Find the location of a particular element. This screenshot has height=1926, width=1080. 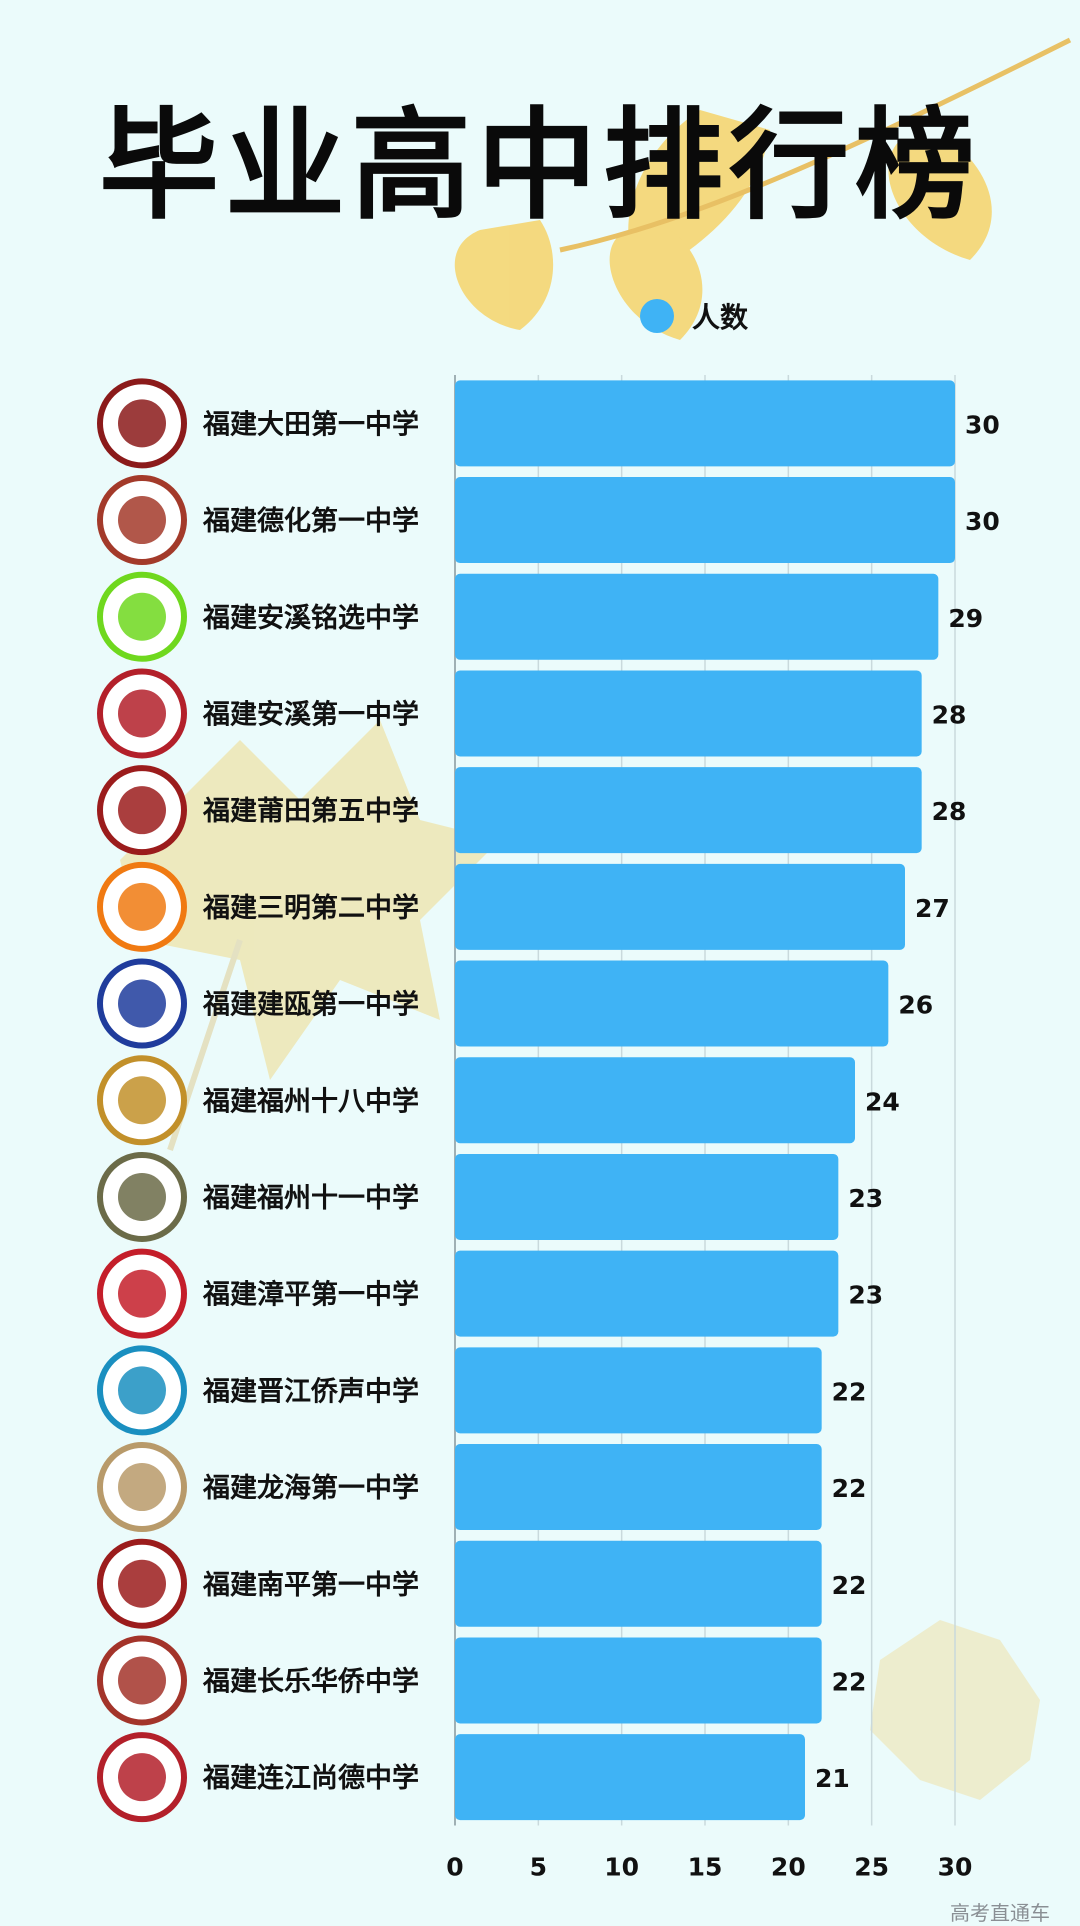

watermark: 高考直通车 is located at coordinates (1000, 1913).